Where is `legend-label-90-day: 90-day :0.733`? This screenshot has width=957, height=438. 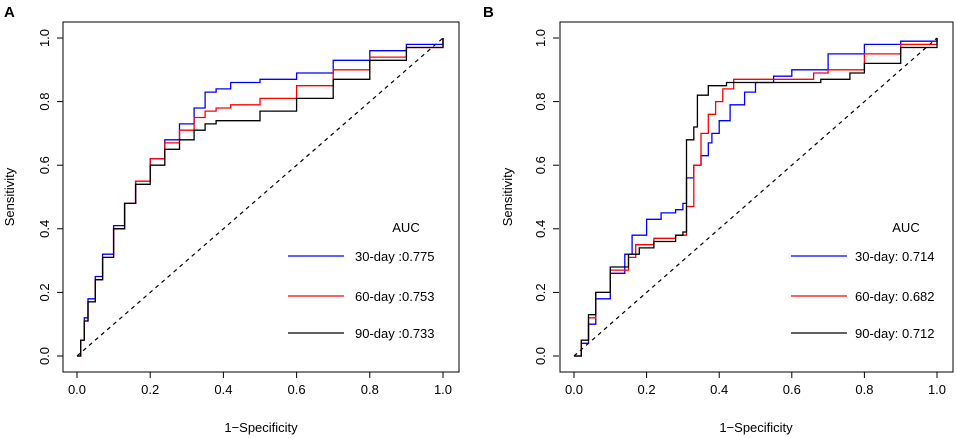
legend-label-90-day: 90-day :0.733 is located at coordinates (395, 333).